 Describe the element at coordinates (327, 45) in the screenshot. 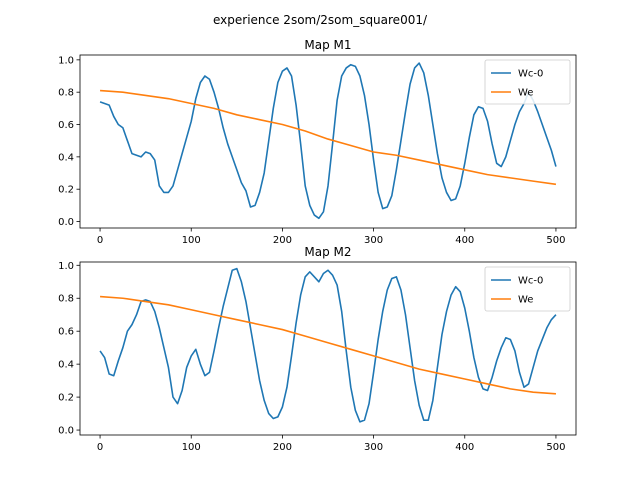

I see `subplot-title: Map M1` at that location.